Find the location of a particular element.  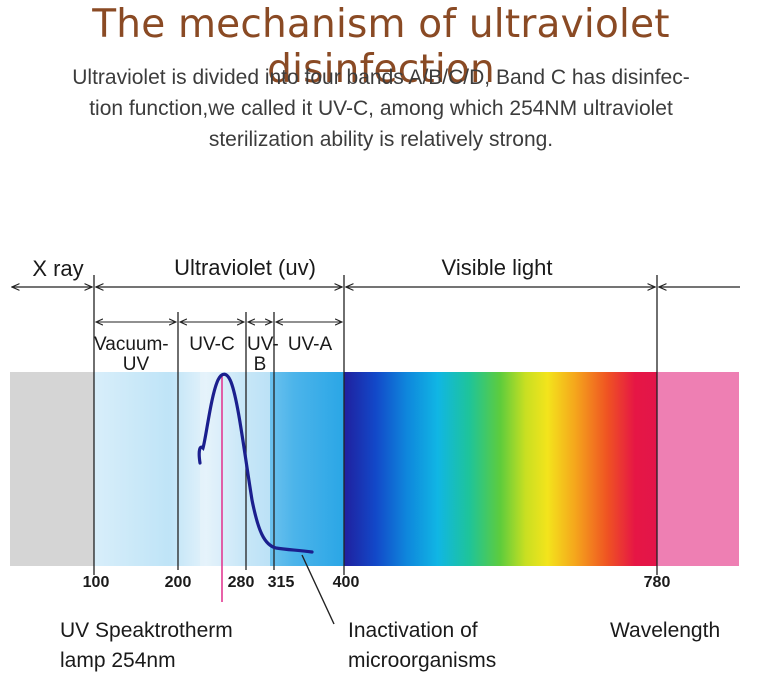

inactivation-caption-line1: Inactivation of is located at coordinates (413, 630).